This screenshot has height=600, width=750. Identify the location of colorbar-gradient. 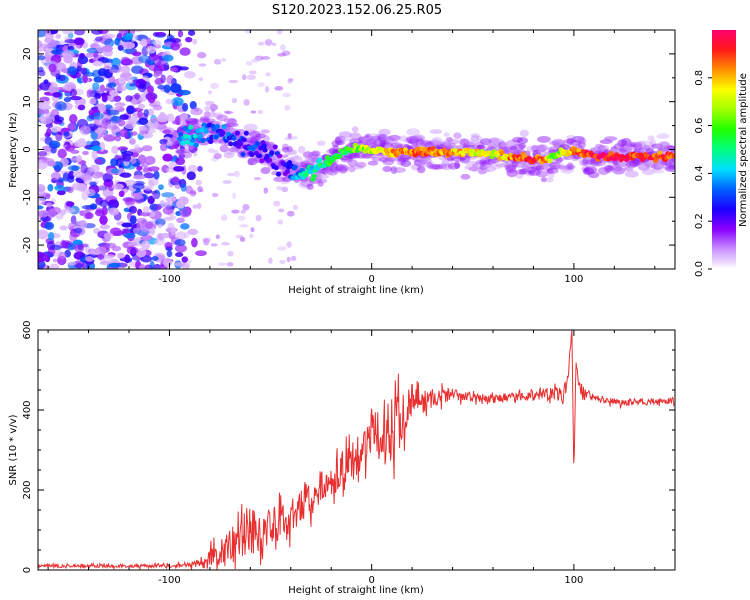
(724, 149).